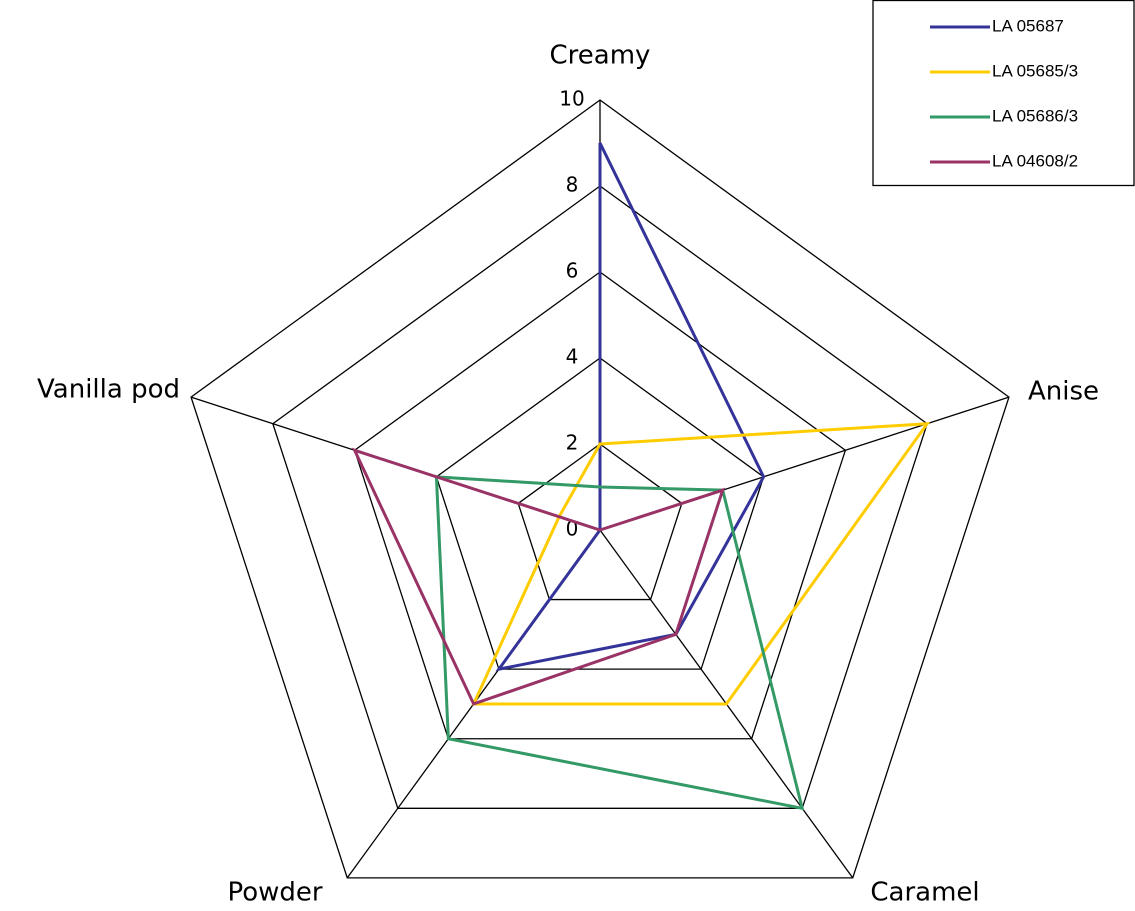  I want to click on legend-box, so click(1003, 93).